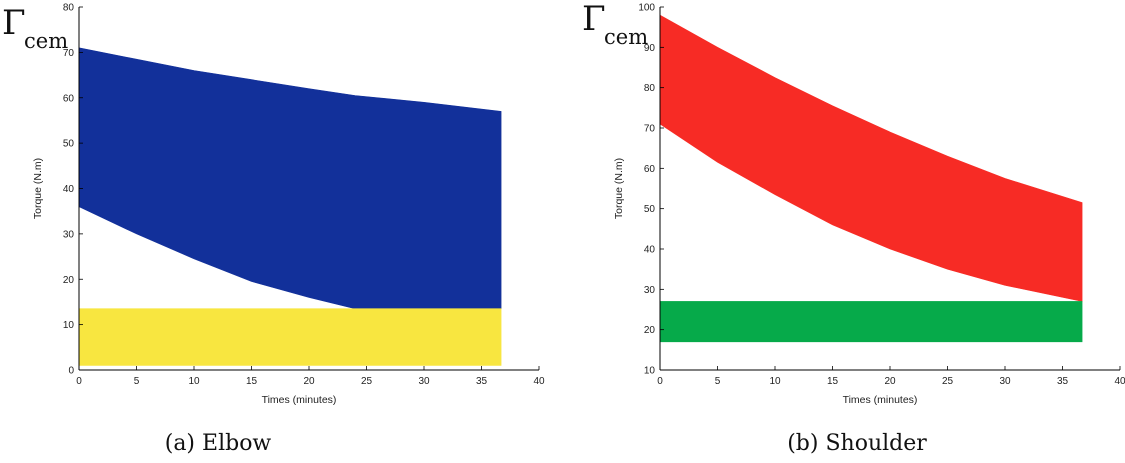  Describe the element at coordinates (650, 48) in the screenshot. I see `y-tick-label: 90` at that location.